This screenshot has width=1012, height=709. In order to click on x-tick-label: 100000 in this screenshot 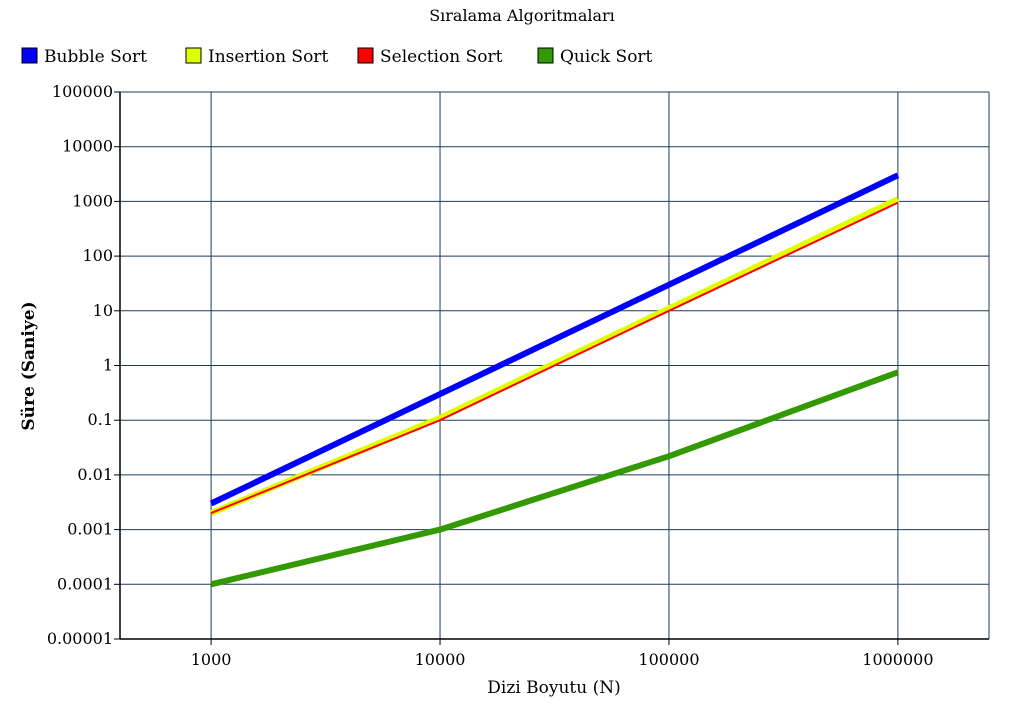, I will do `click(668, 659)`.